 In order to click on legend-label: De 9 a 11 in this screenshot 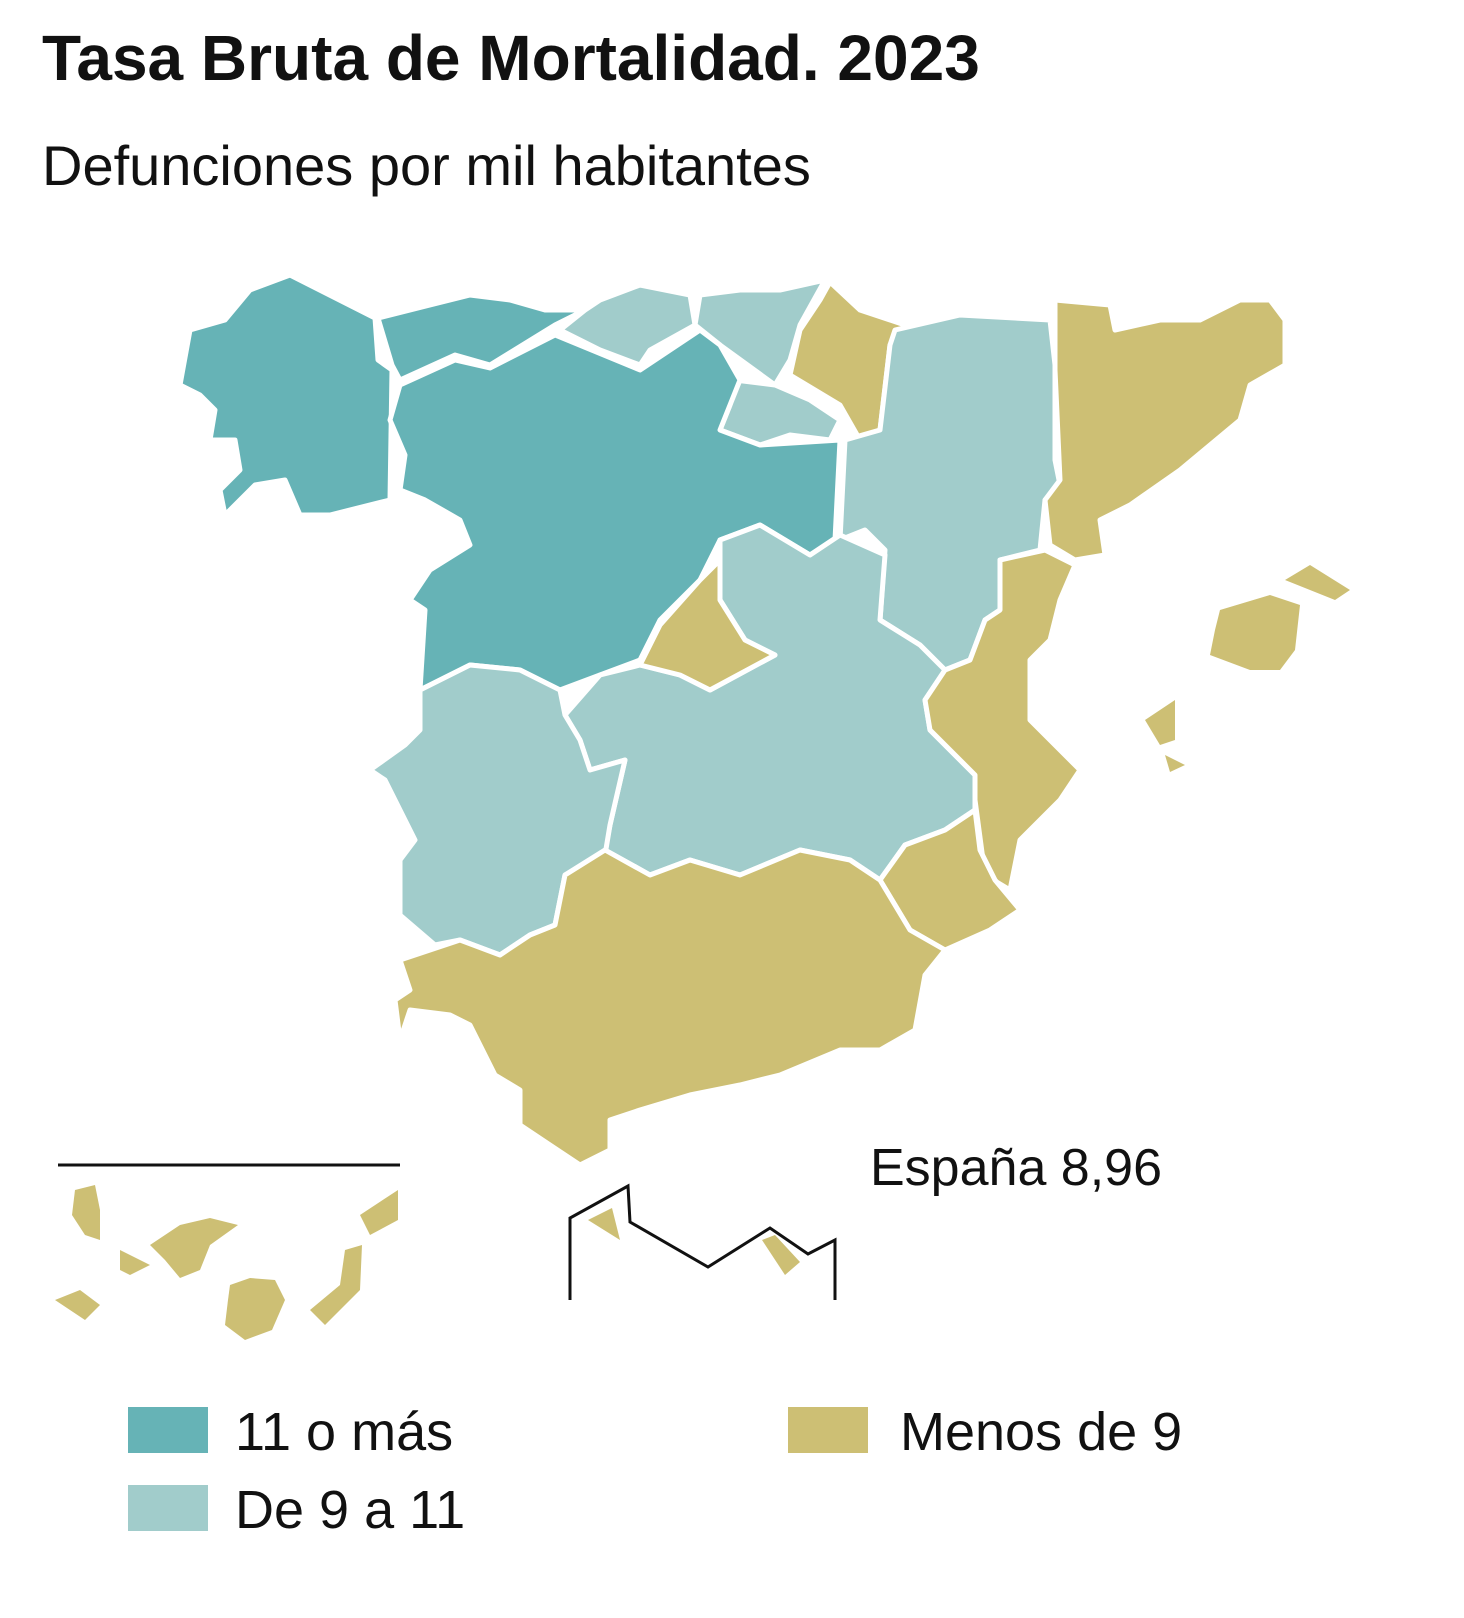, I will do `click(350, 1510)`.